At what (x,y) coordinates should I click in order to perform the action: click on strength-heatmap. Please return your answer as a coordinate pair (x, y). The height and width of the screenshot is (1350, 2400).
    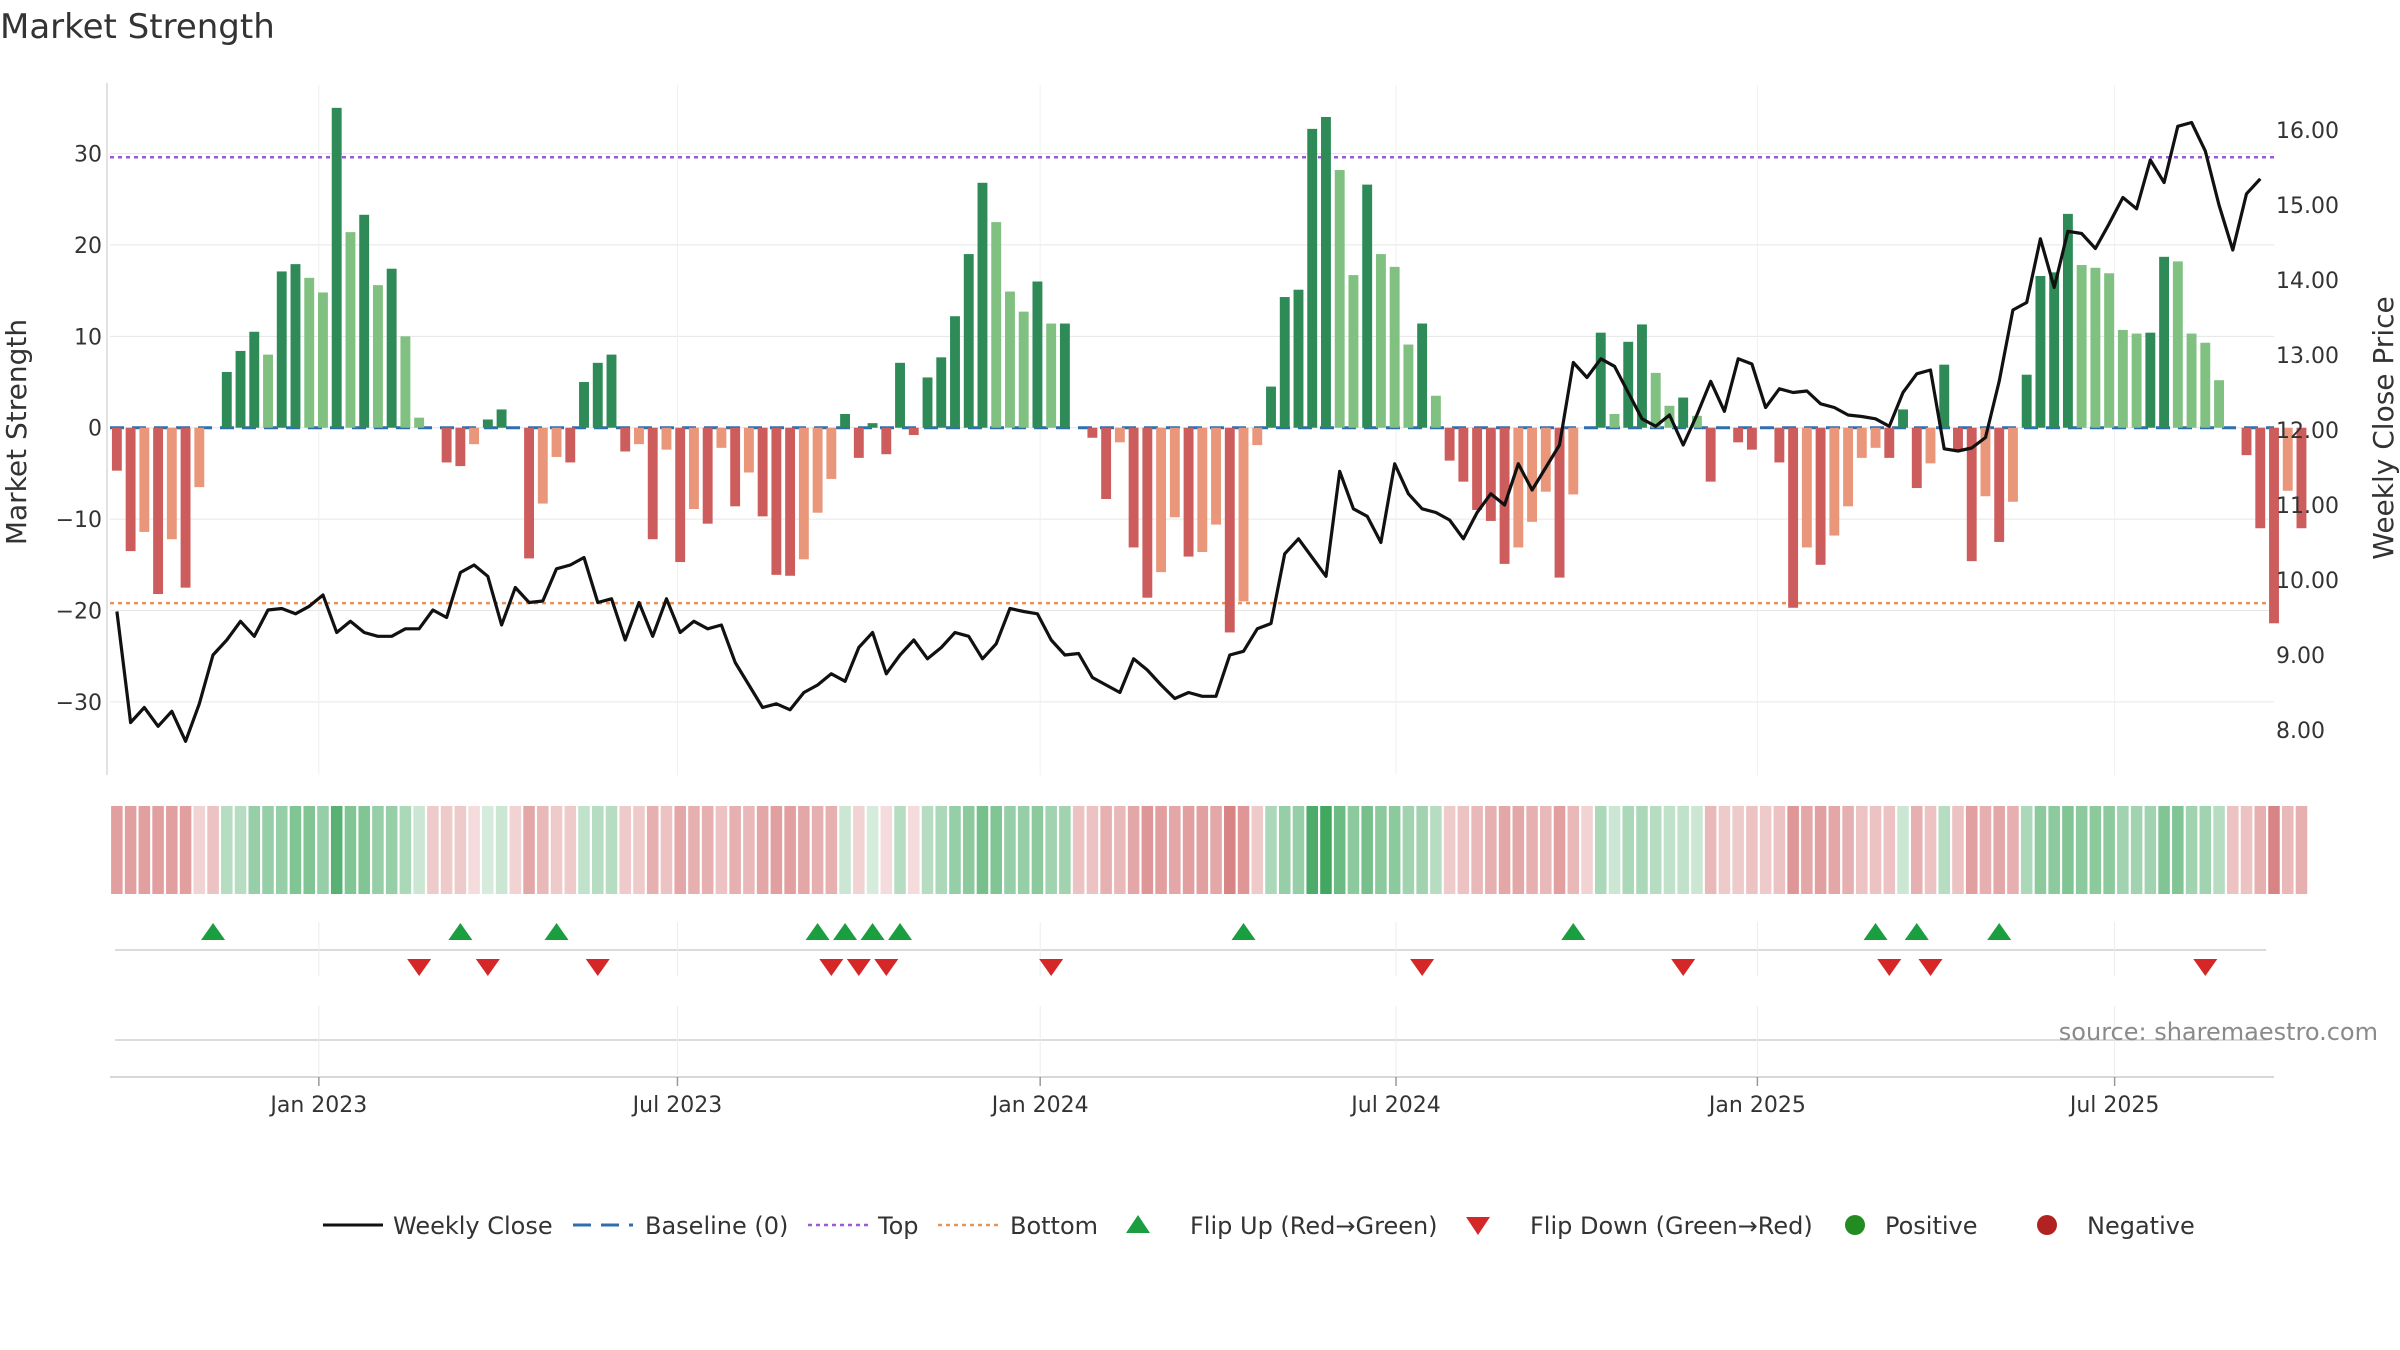
    Looking at the image, I should click on (1209, 850).